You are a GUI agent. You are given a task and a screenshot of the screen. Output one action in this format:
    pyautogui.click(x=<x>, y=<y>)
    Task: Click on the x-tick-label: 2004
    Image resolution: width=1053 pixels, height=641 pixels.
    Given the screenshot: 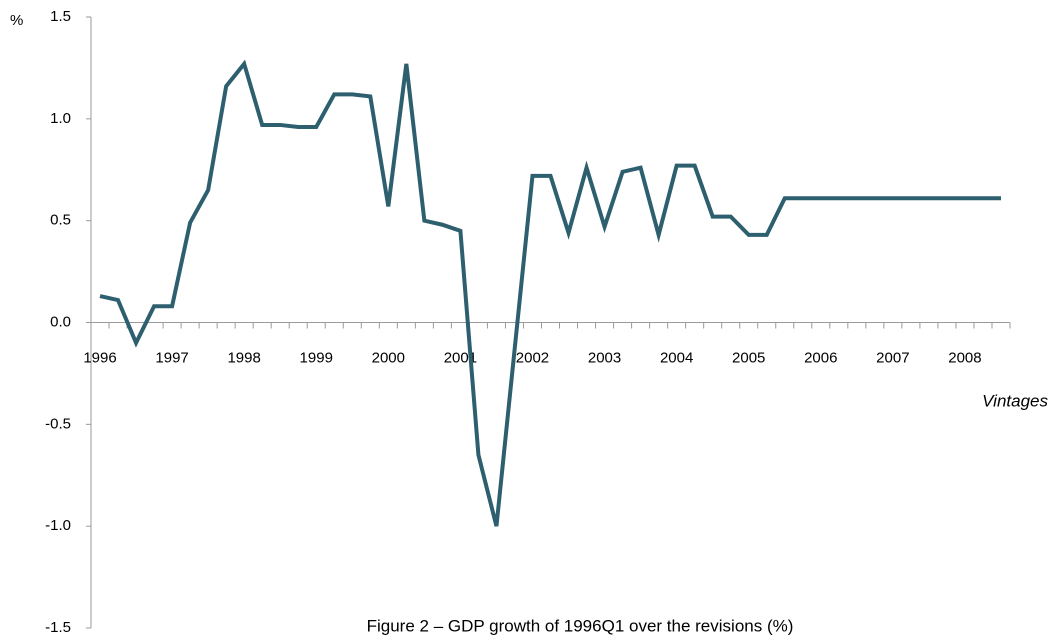 What is the action you would take?
    pyautogui.click(x=676, y=357)
    